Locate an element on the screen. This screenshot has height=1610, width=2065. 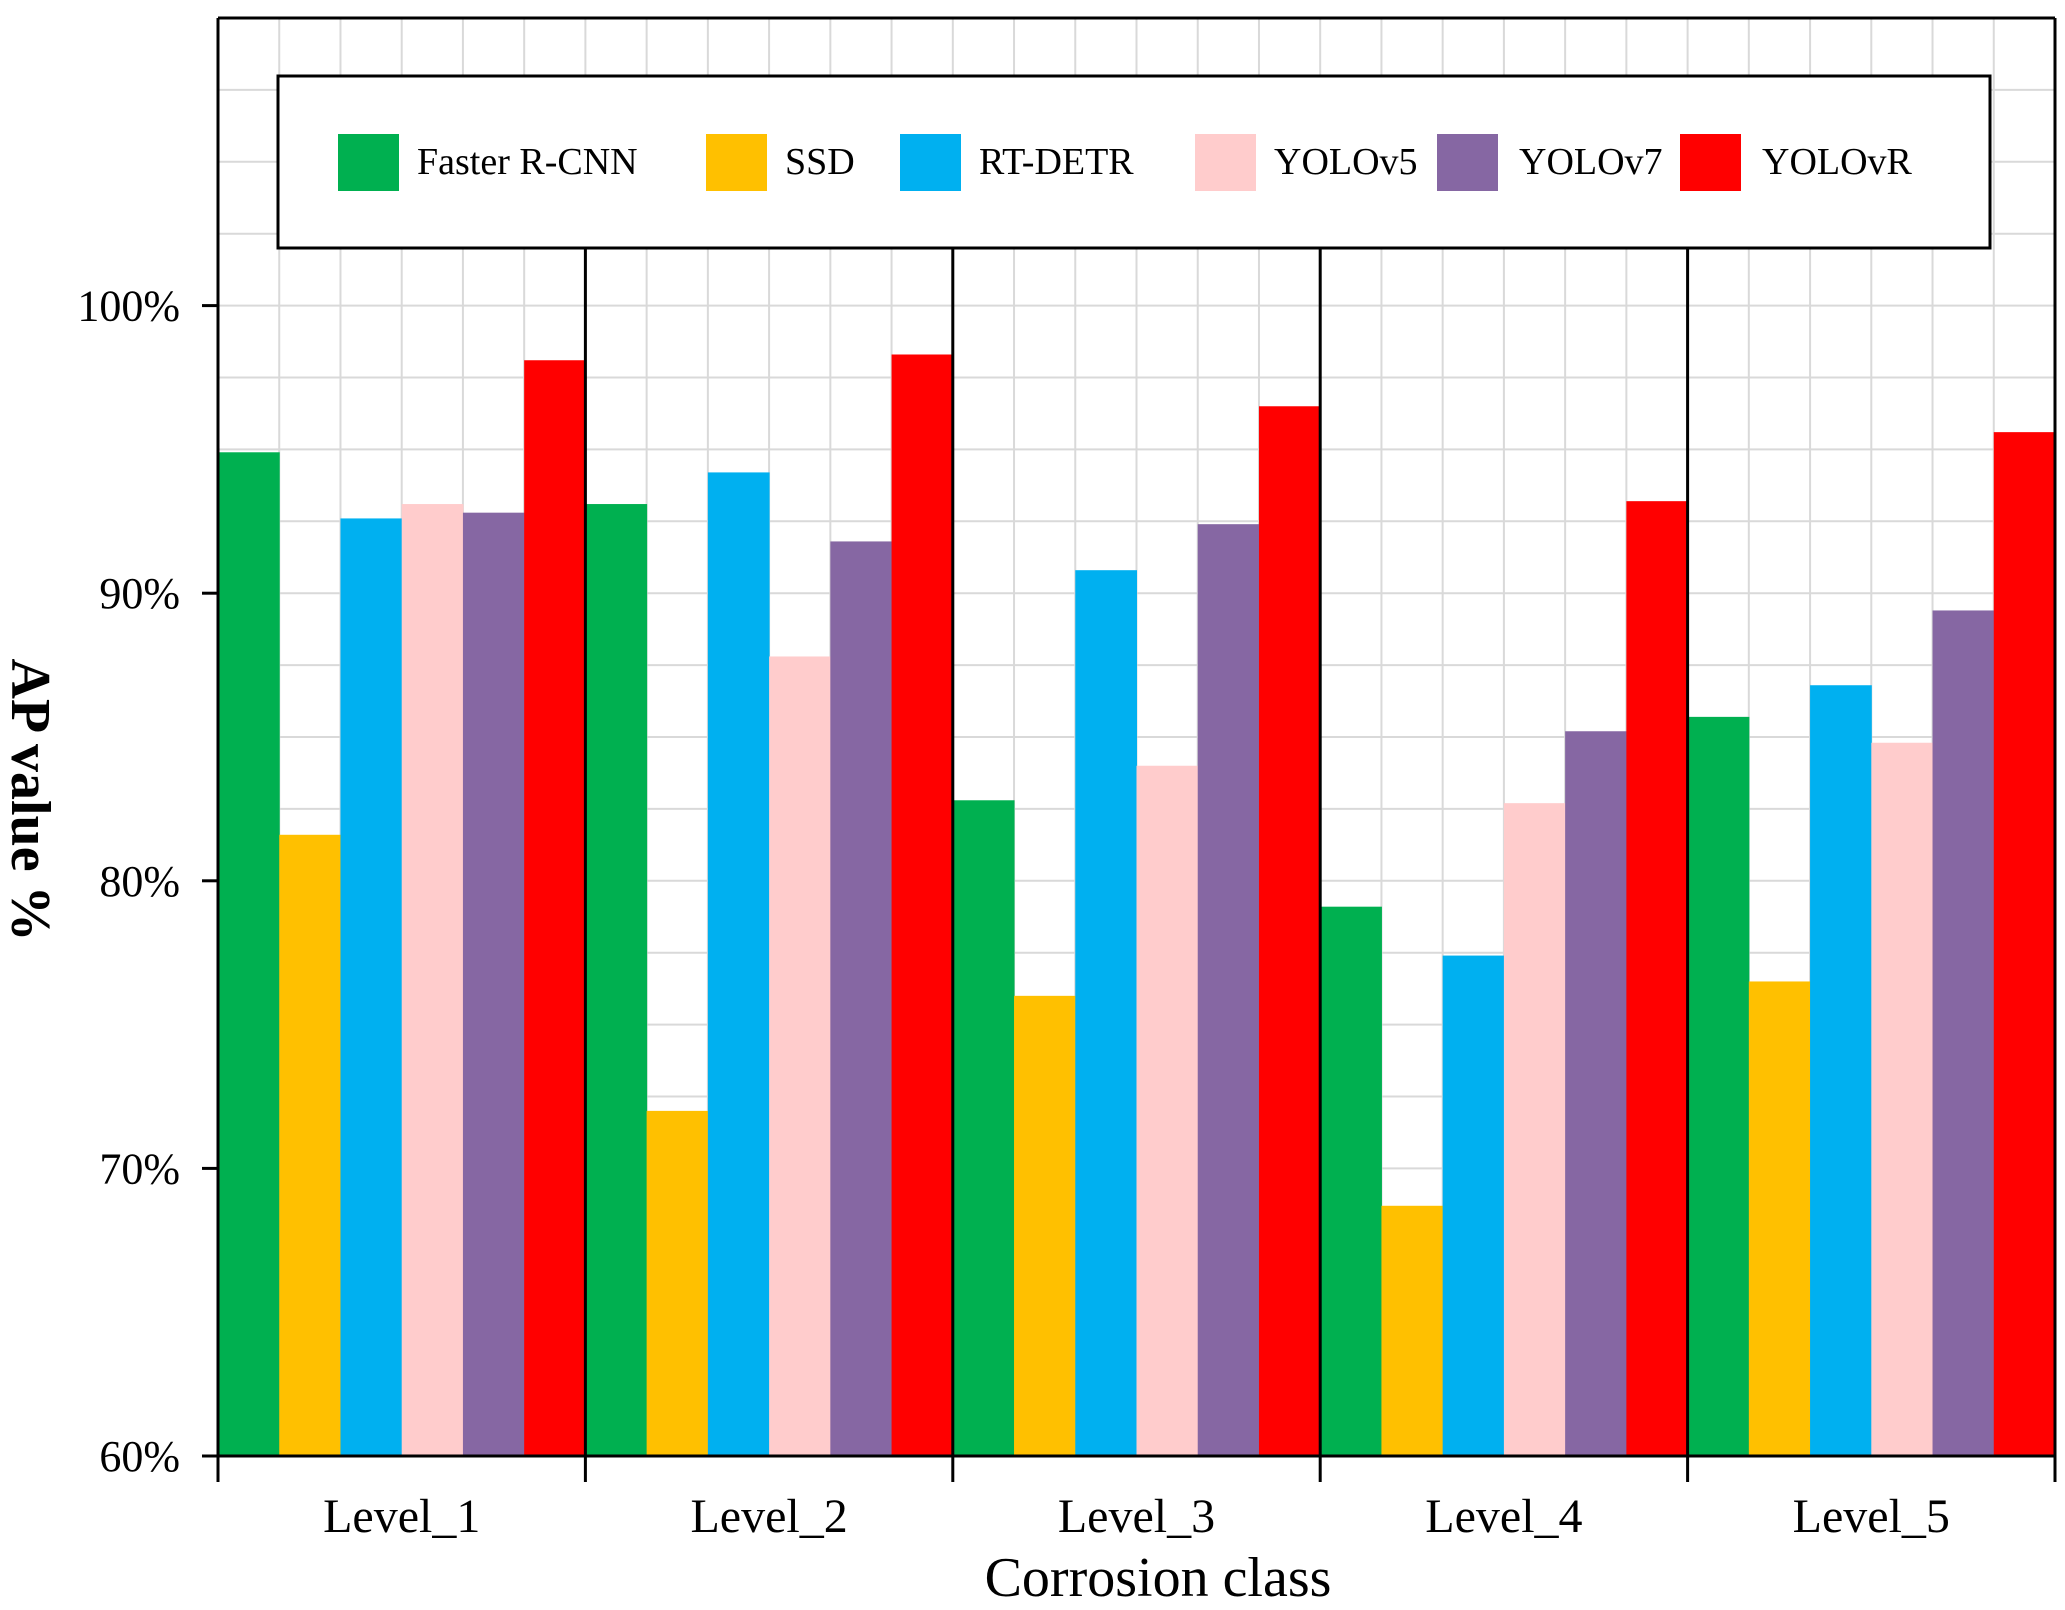
legend-swatch-yolov5 is located at coordinates (1225, 162).